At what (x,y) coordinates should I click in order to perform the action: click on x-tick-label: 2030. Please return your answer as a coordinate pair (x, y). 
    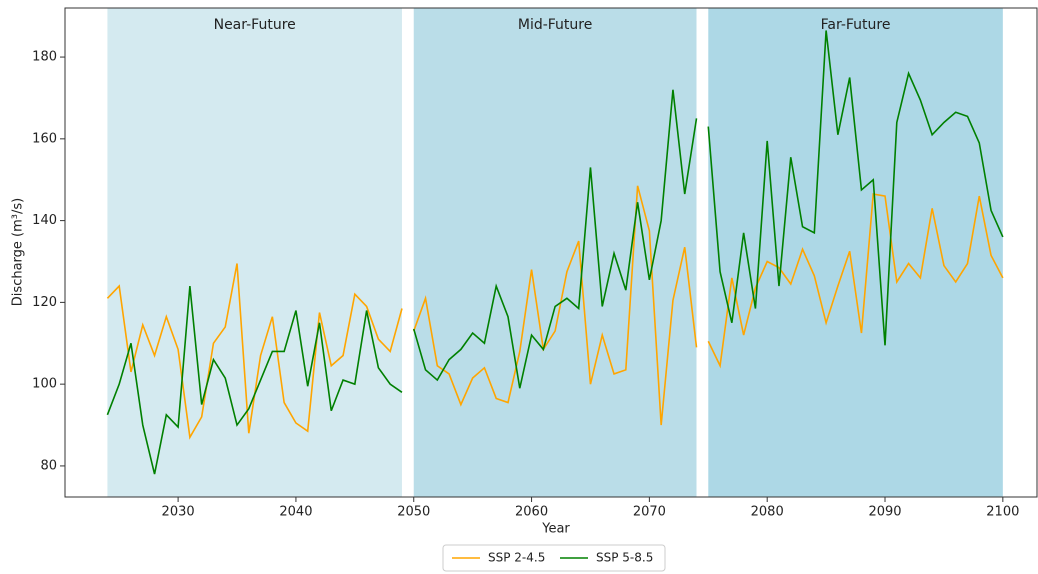
    Looking at the image, I should click on (178, 512).